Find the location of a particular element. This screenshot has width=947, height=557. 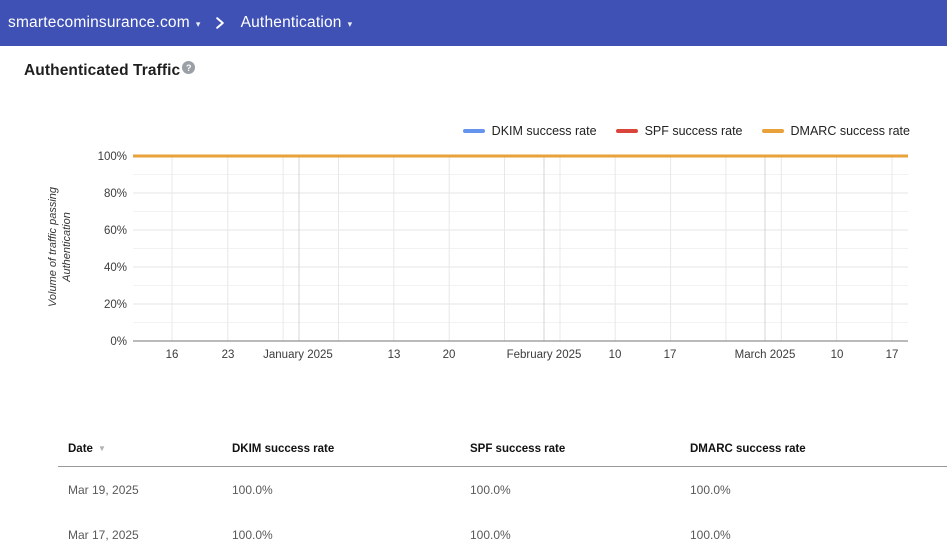

y-tick-label: 100% is located at coordinates (112, 157).